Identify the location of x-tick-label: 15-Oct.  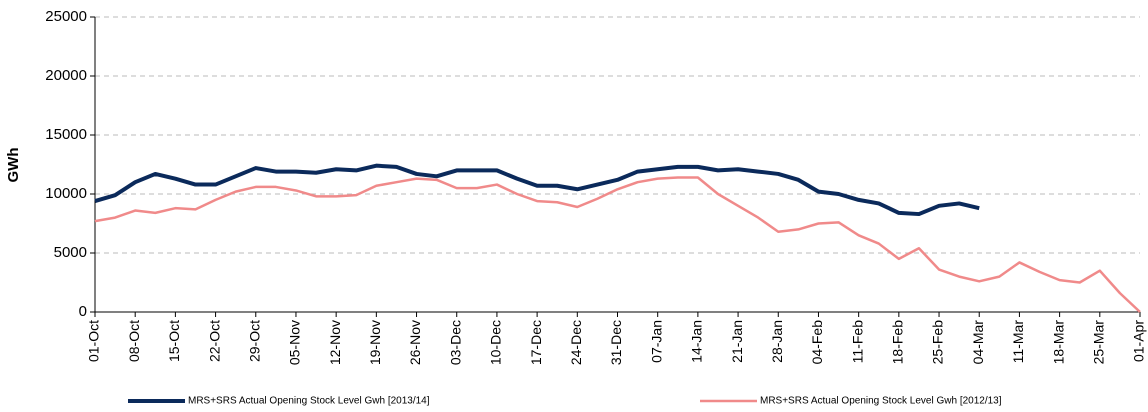
(174, 341).